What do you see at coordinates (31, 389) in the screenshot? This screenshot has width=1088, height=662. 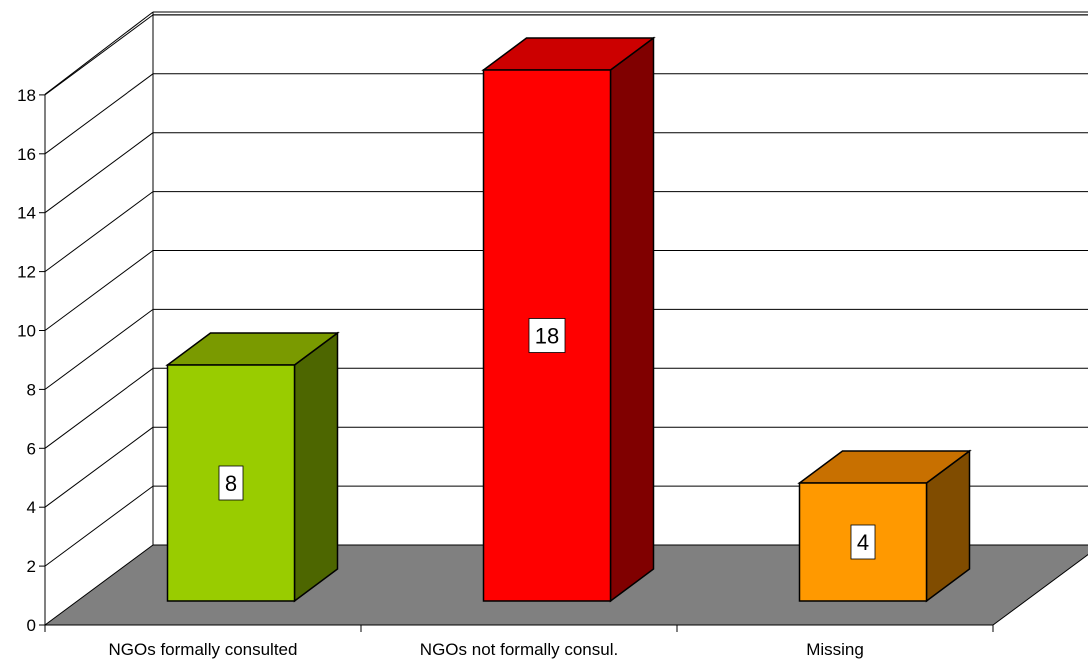 I see `y-tick-label: 8` at bounding box center [31, 389].